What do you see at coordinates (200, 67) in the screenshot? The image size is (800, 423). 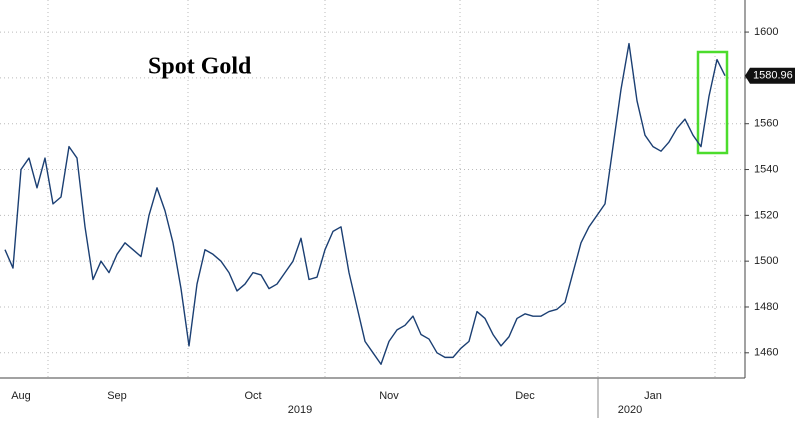 I see `chart-title: Spot Gold` at bounding box center [200, 67].